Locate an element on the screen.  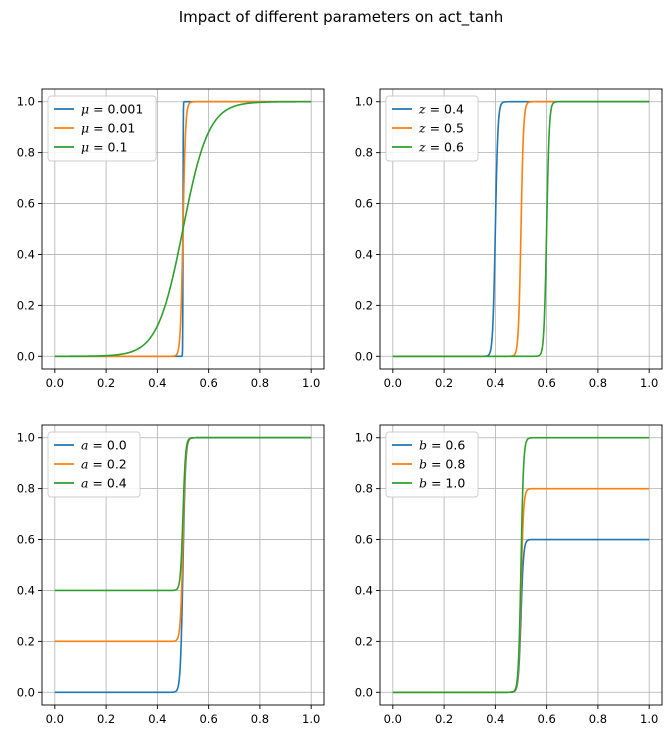
legend: b = 0.6b = 0.8b = 1.0 is located at coordinates (432, 464).